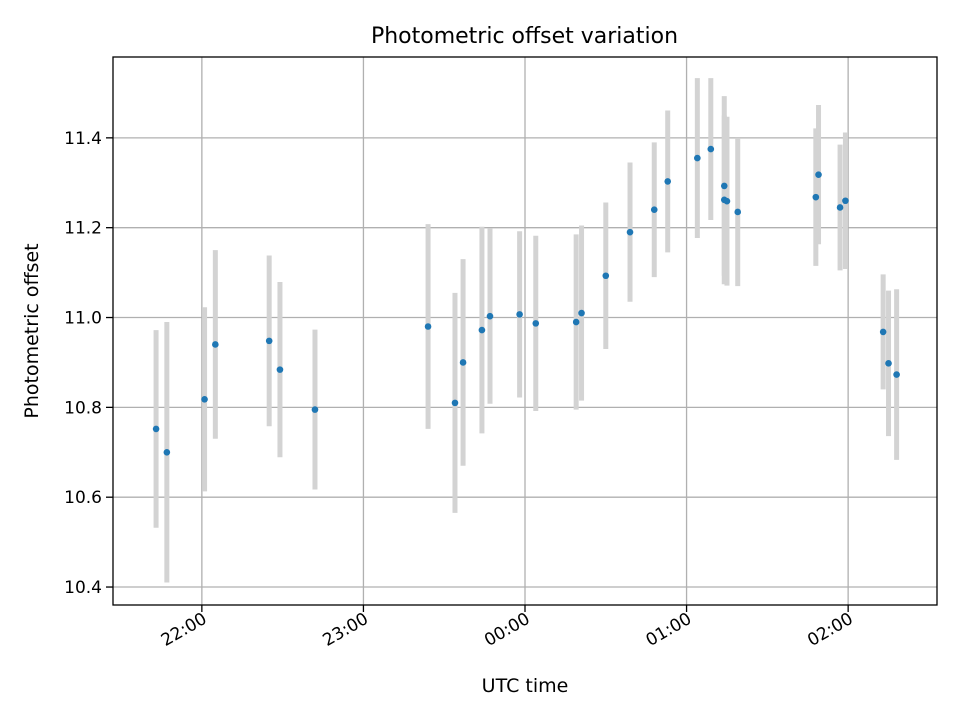 The image size is (960, 720). I want to click on y-tick-label: 11.4, so click(83, 139).